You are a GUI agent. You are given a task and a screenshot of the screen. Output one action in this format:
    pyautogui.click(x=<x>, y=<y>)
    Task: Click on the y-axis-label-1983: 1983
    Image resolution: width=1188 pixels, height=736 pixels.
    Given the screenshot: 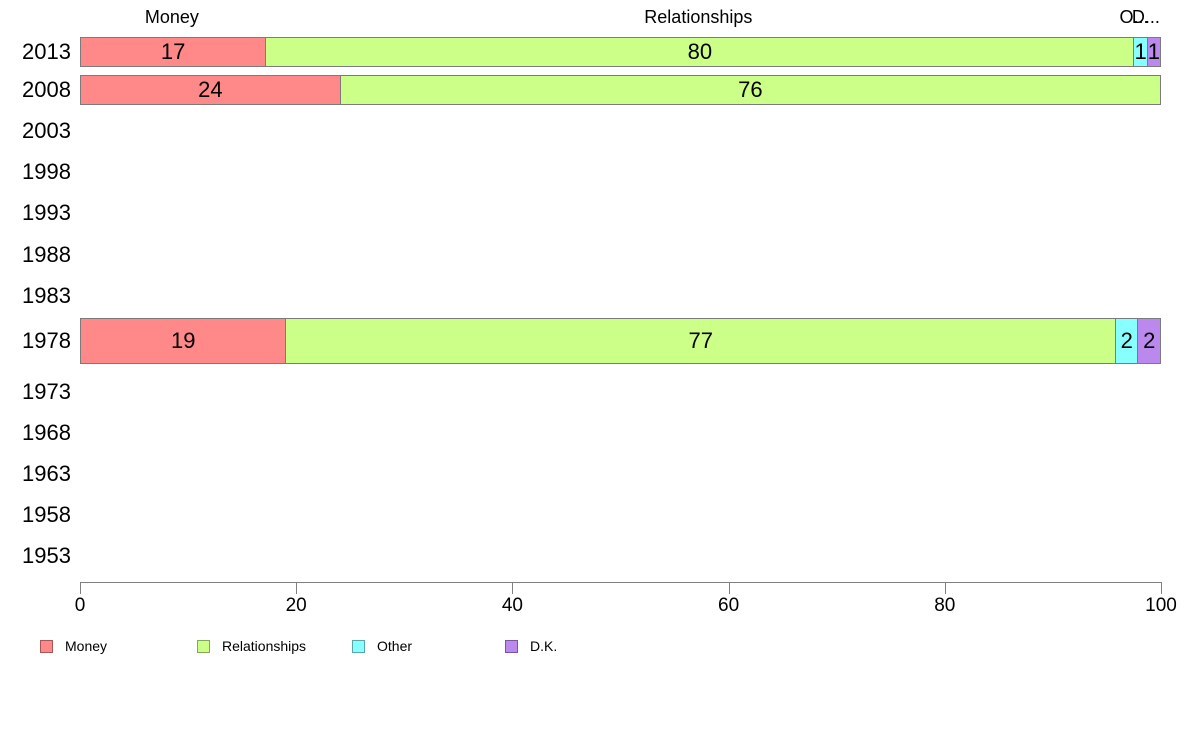 What is the action you would take?
    pyautogui.click(x=46, y=295)
    